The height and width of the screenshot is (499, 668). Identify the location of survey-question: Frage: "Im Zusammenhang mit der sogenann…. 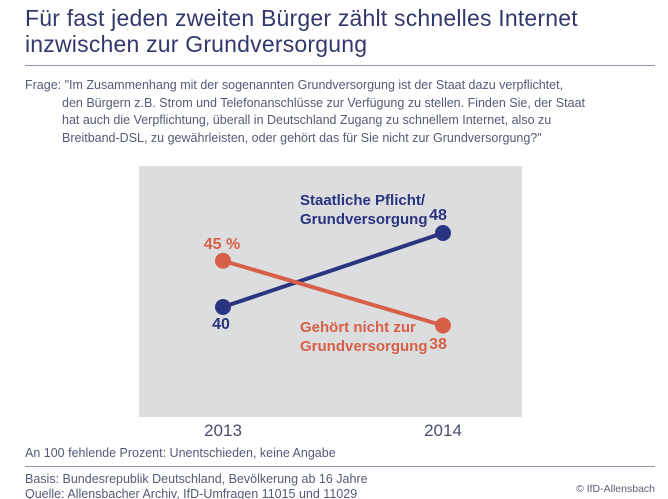
(305, 112).